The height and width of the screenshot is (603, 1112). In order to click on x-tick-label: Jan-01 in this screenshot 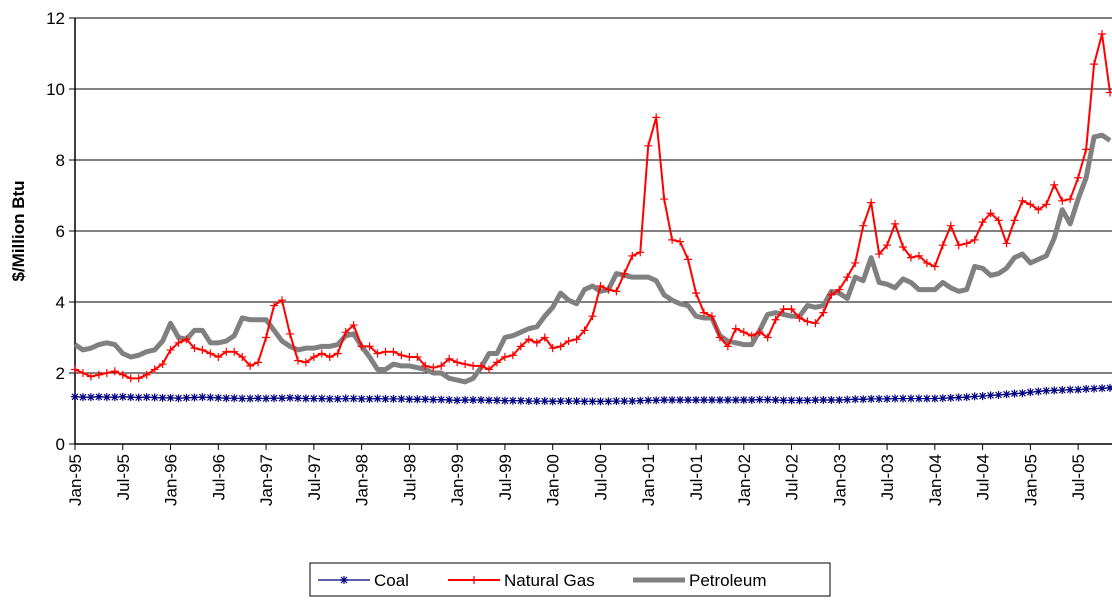, I will do `click(648, 480)`.